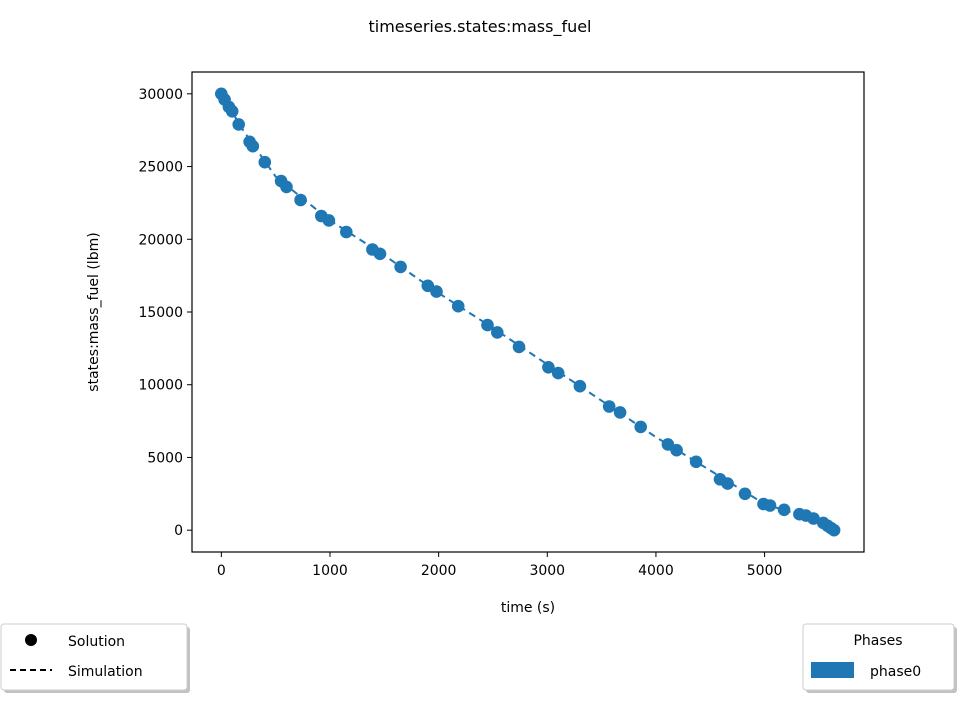 The width and height of the screenshot is (960, 720). I want to click on y-tick-label: 20000, so click(160, 240).